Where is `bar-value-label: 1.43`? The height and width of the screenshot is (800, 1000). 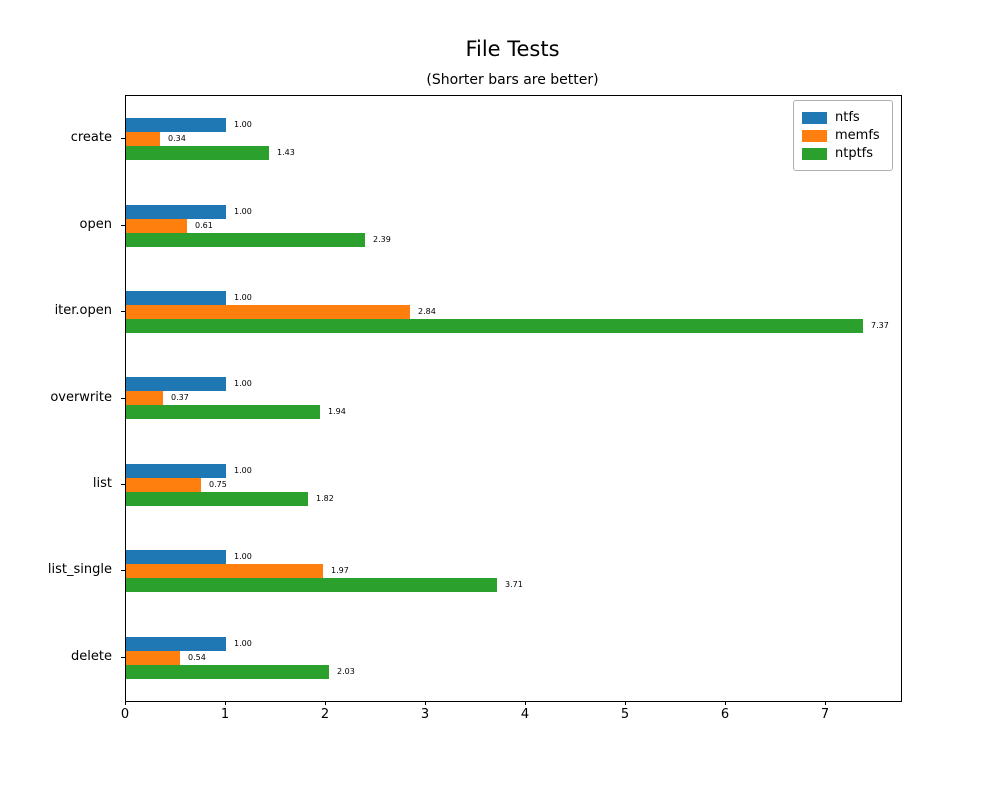 bar-value-label: 1.43 is located at coordinates (286, 153).